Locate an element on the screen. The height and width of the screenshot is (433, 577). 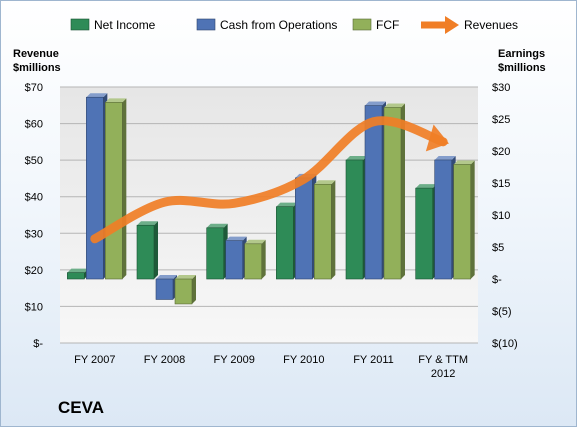
left-axis-title-line1: Revenue is located at coordinates (36, 54).